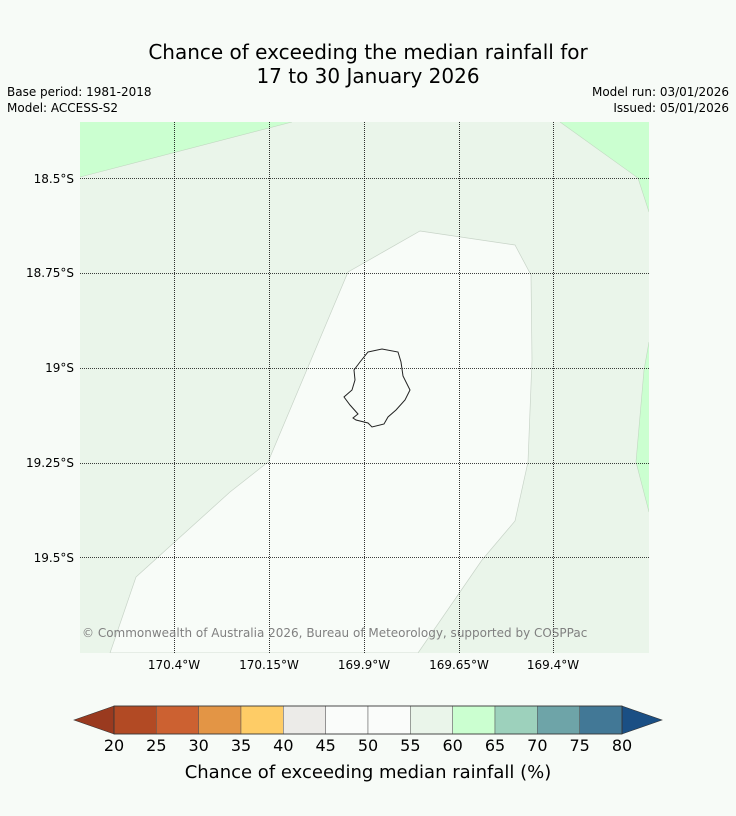 Image resolution: width=736 pixels, height=816 pixels. Describe the element at coordinates (604, 167) in the screenshot. I see `map-region-60-65-northeast` at that location.